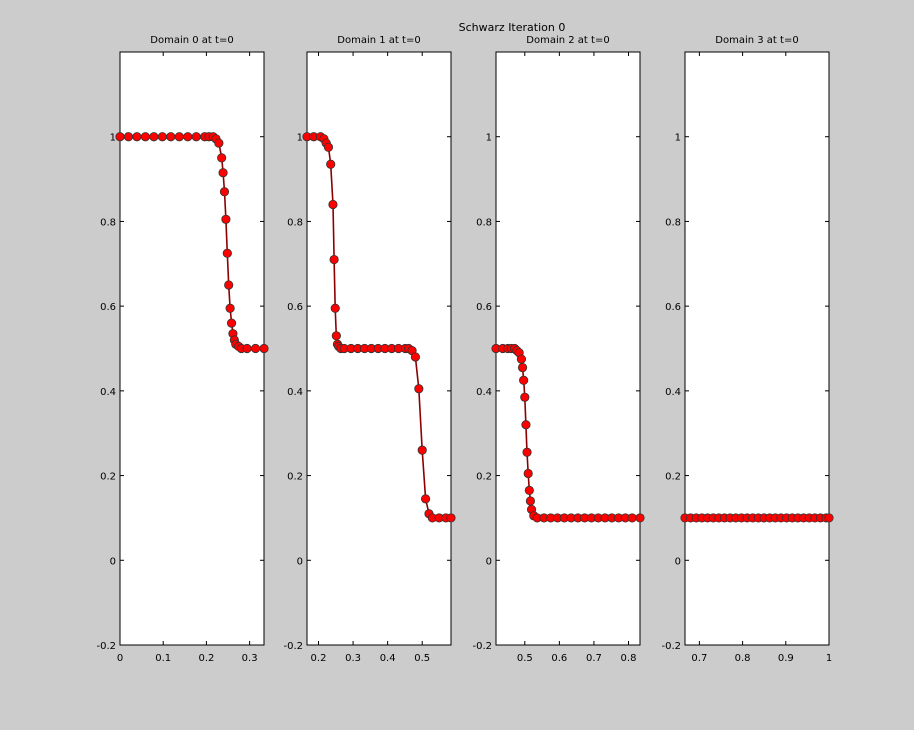 This screenshot has height=730, width=914. What do you see at coordinates (567, 40) in the screenshot?
I see `subplot-title: Domain 2 at t=0` at bounding box center [567, 40].